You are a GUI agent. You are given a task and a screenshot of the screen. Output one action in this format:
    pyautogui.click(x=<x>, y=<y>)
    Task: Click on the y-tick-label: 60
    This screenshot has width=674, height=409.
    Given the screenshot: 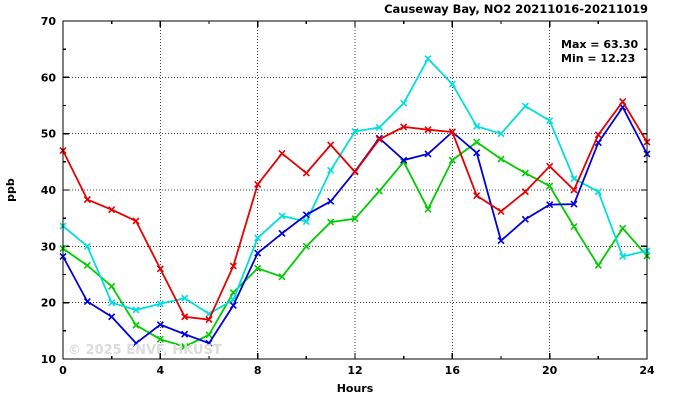 What is the action you would take?
    pyautogui.click(x=49, y=77)
    